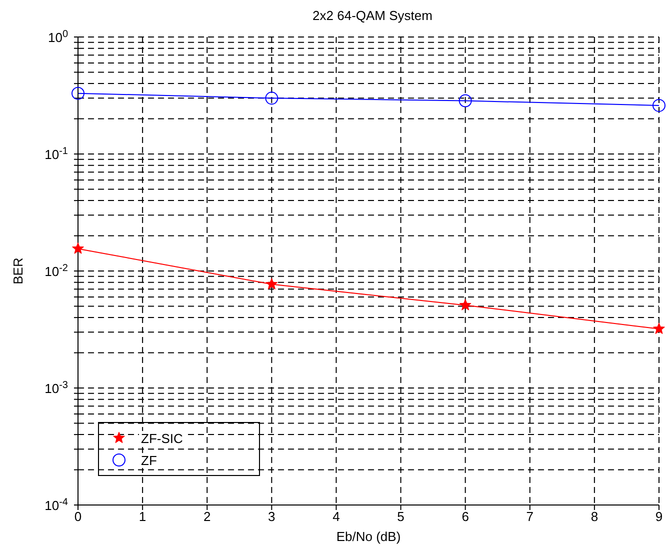 The height and width of the screenshot is (548, 667). What do you see at coordinates (142, 516) in the screenshot?
I see `x-tick-label: 1` at bounding box center [142, 516].